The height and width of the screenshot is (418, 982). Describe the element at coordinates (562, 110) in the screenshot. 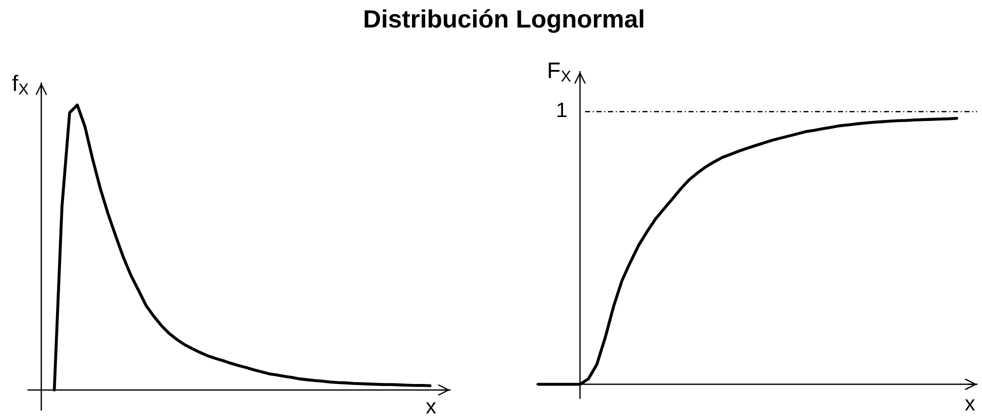

I see `ref-line-label: 1` at that location.